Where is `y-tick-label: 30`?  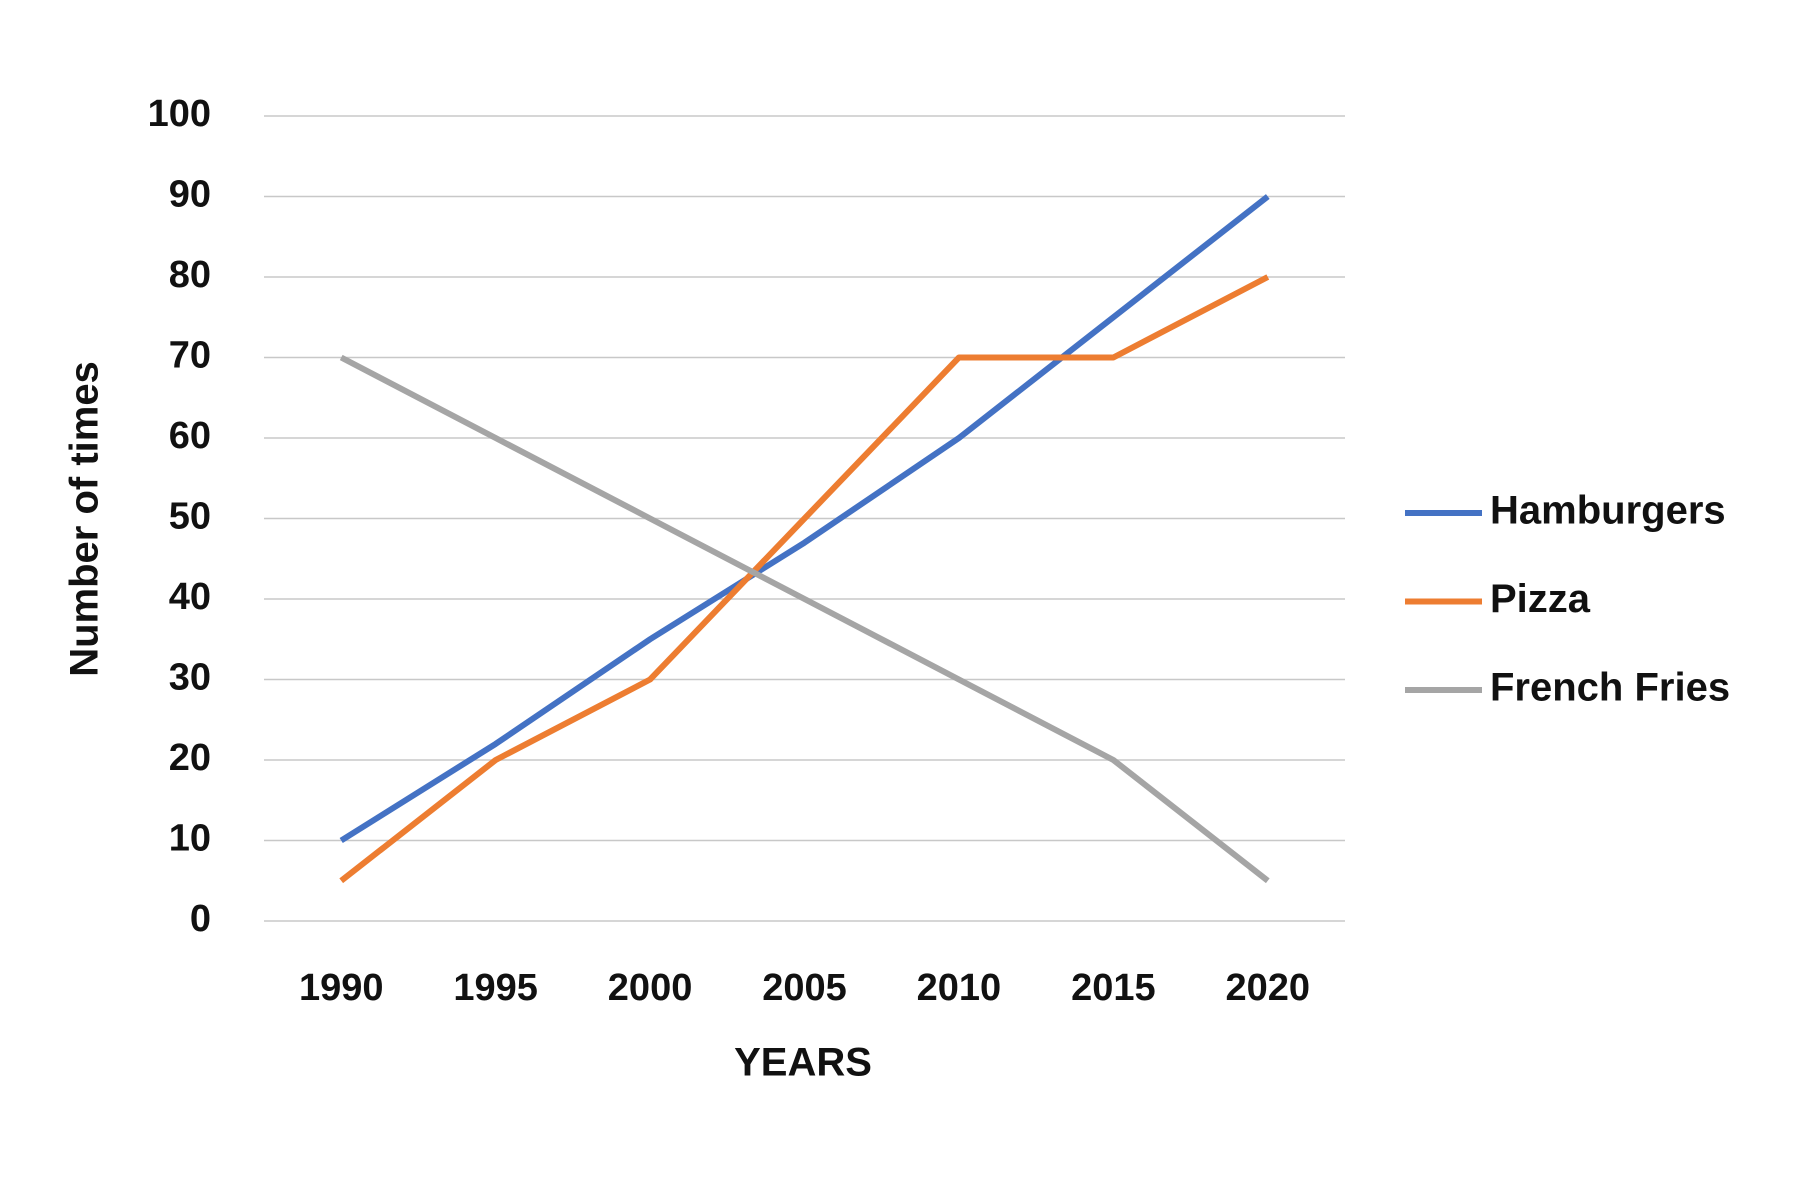 y-tick-label: 30 is located at coordinates (190, 678).